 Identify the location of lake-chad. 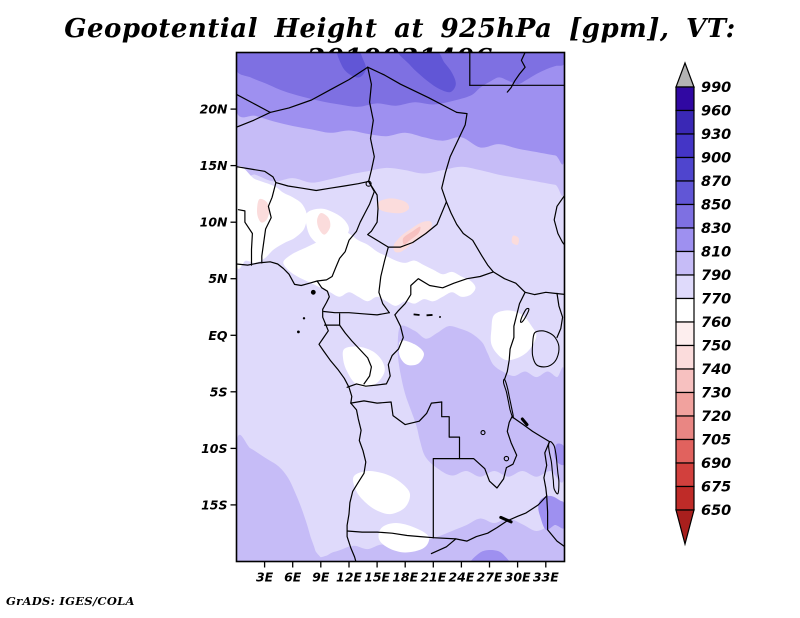
(368, 183).